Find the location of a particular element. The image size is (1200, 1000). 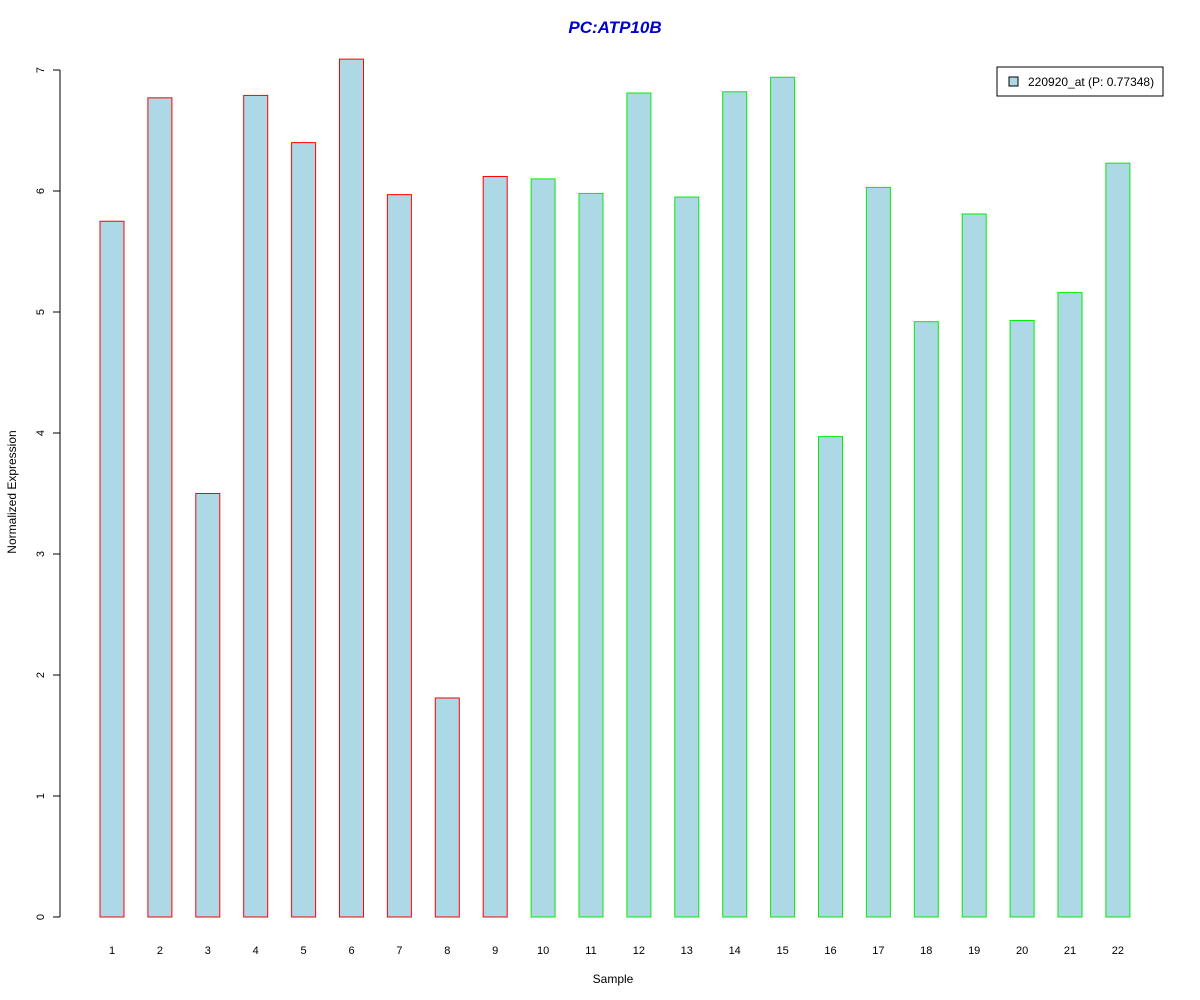

legend-entry: 220920_at (P: 0.77348) is located at coordinates (1091, 82).